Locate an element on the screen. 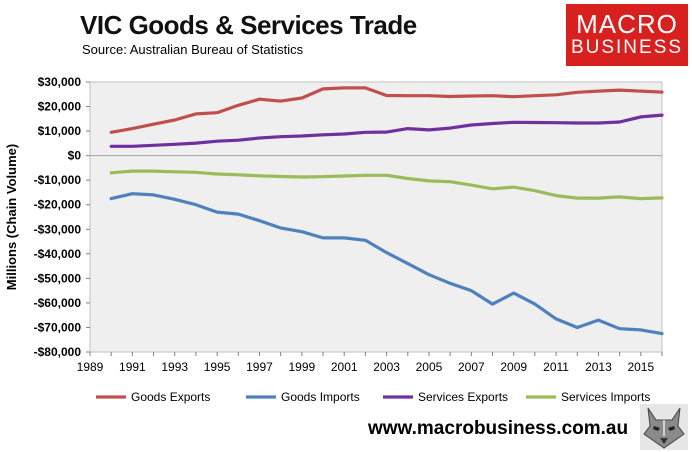 The height and width of the screenshot is (452, 692). y-tick-label: $10,000 is located at coordinates (60, 131).